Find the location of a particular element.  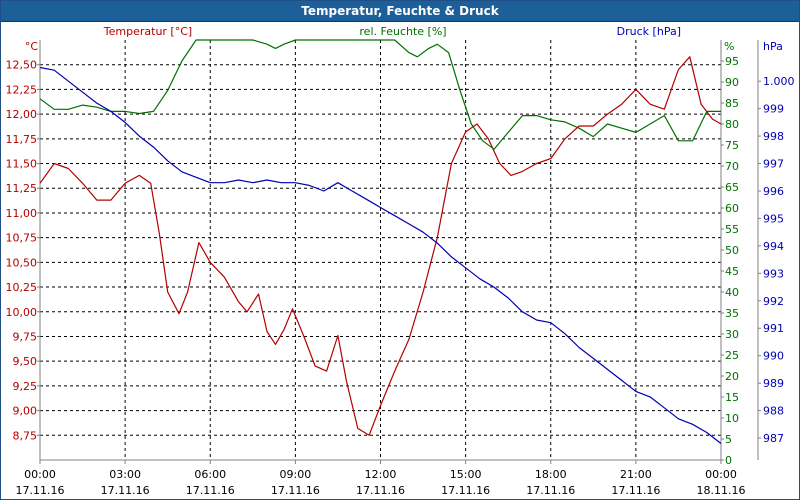

temperature-tick-label: 10,50 is located at coordinates (22, 262).